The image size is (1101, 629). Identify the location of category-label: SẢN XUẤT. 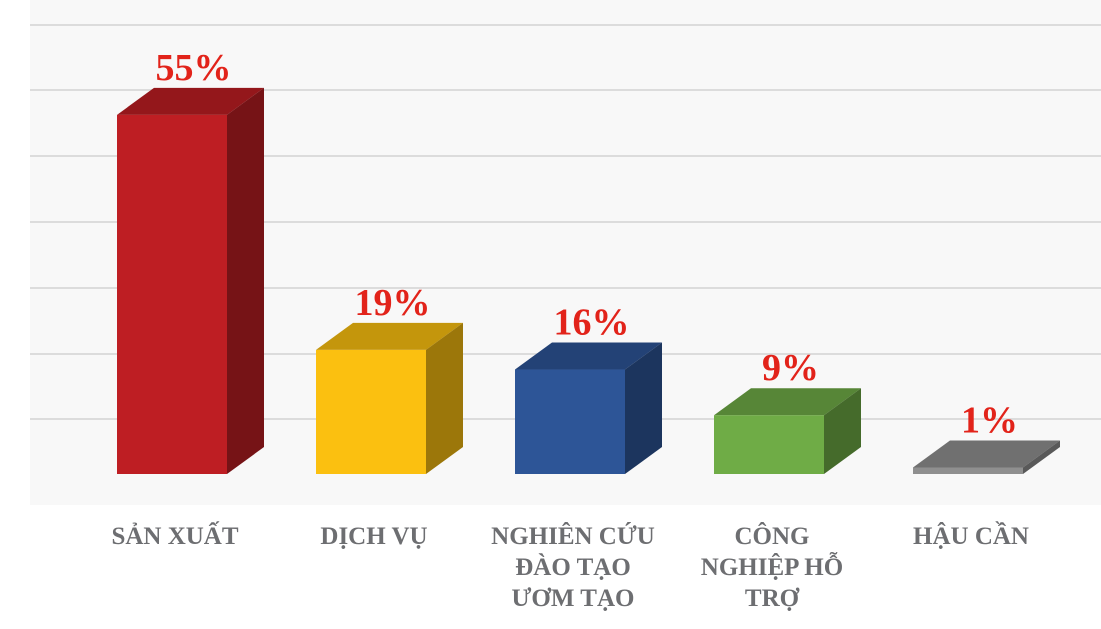
(175, 536).